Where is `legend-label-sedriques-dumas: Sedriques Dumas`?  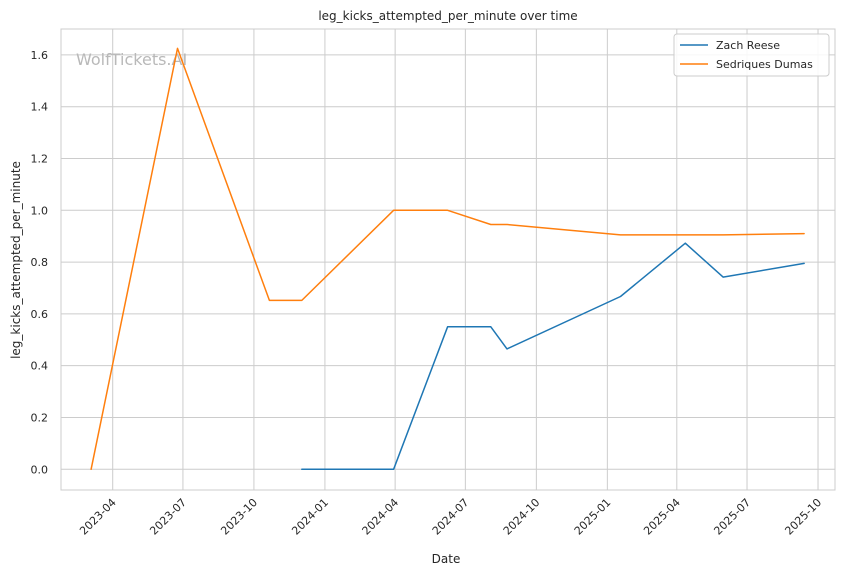 legend-label-sedriques-dumas: Sedriques Dumas is located at coordinates (764, 64).